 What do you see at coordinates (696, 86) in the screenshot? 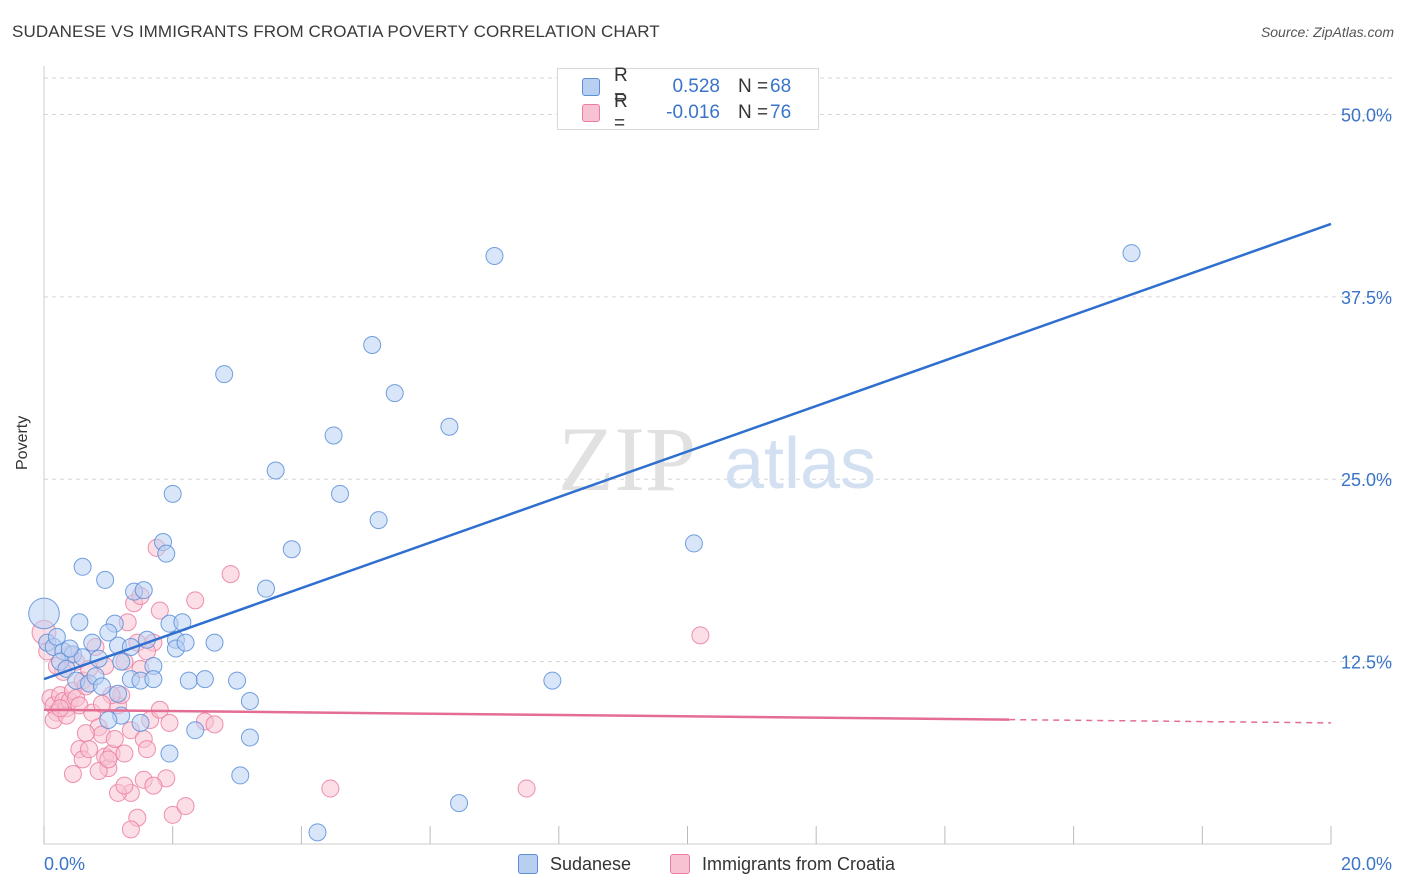
I see `legend-r-value: 0.528` at bounding box center [696, 86].